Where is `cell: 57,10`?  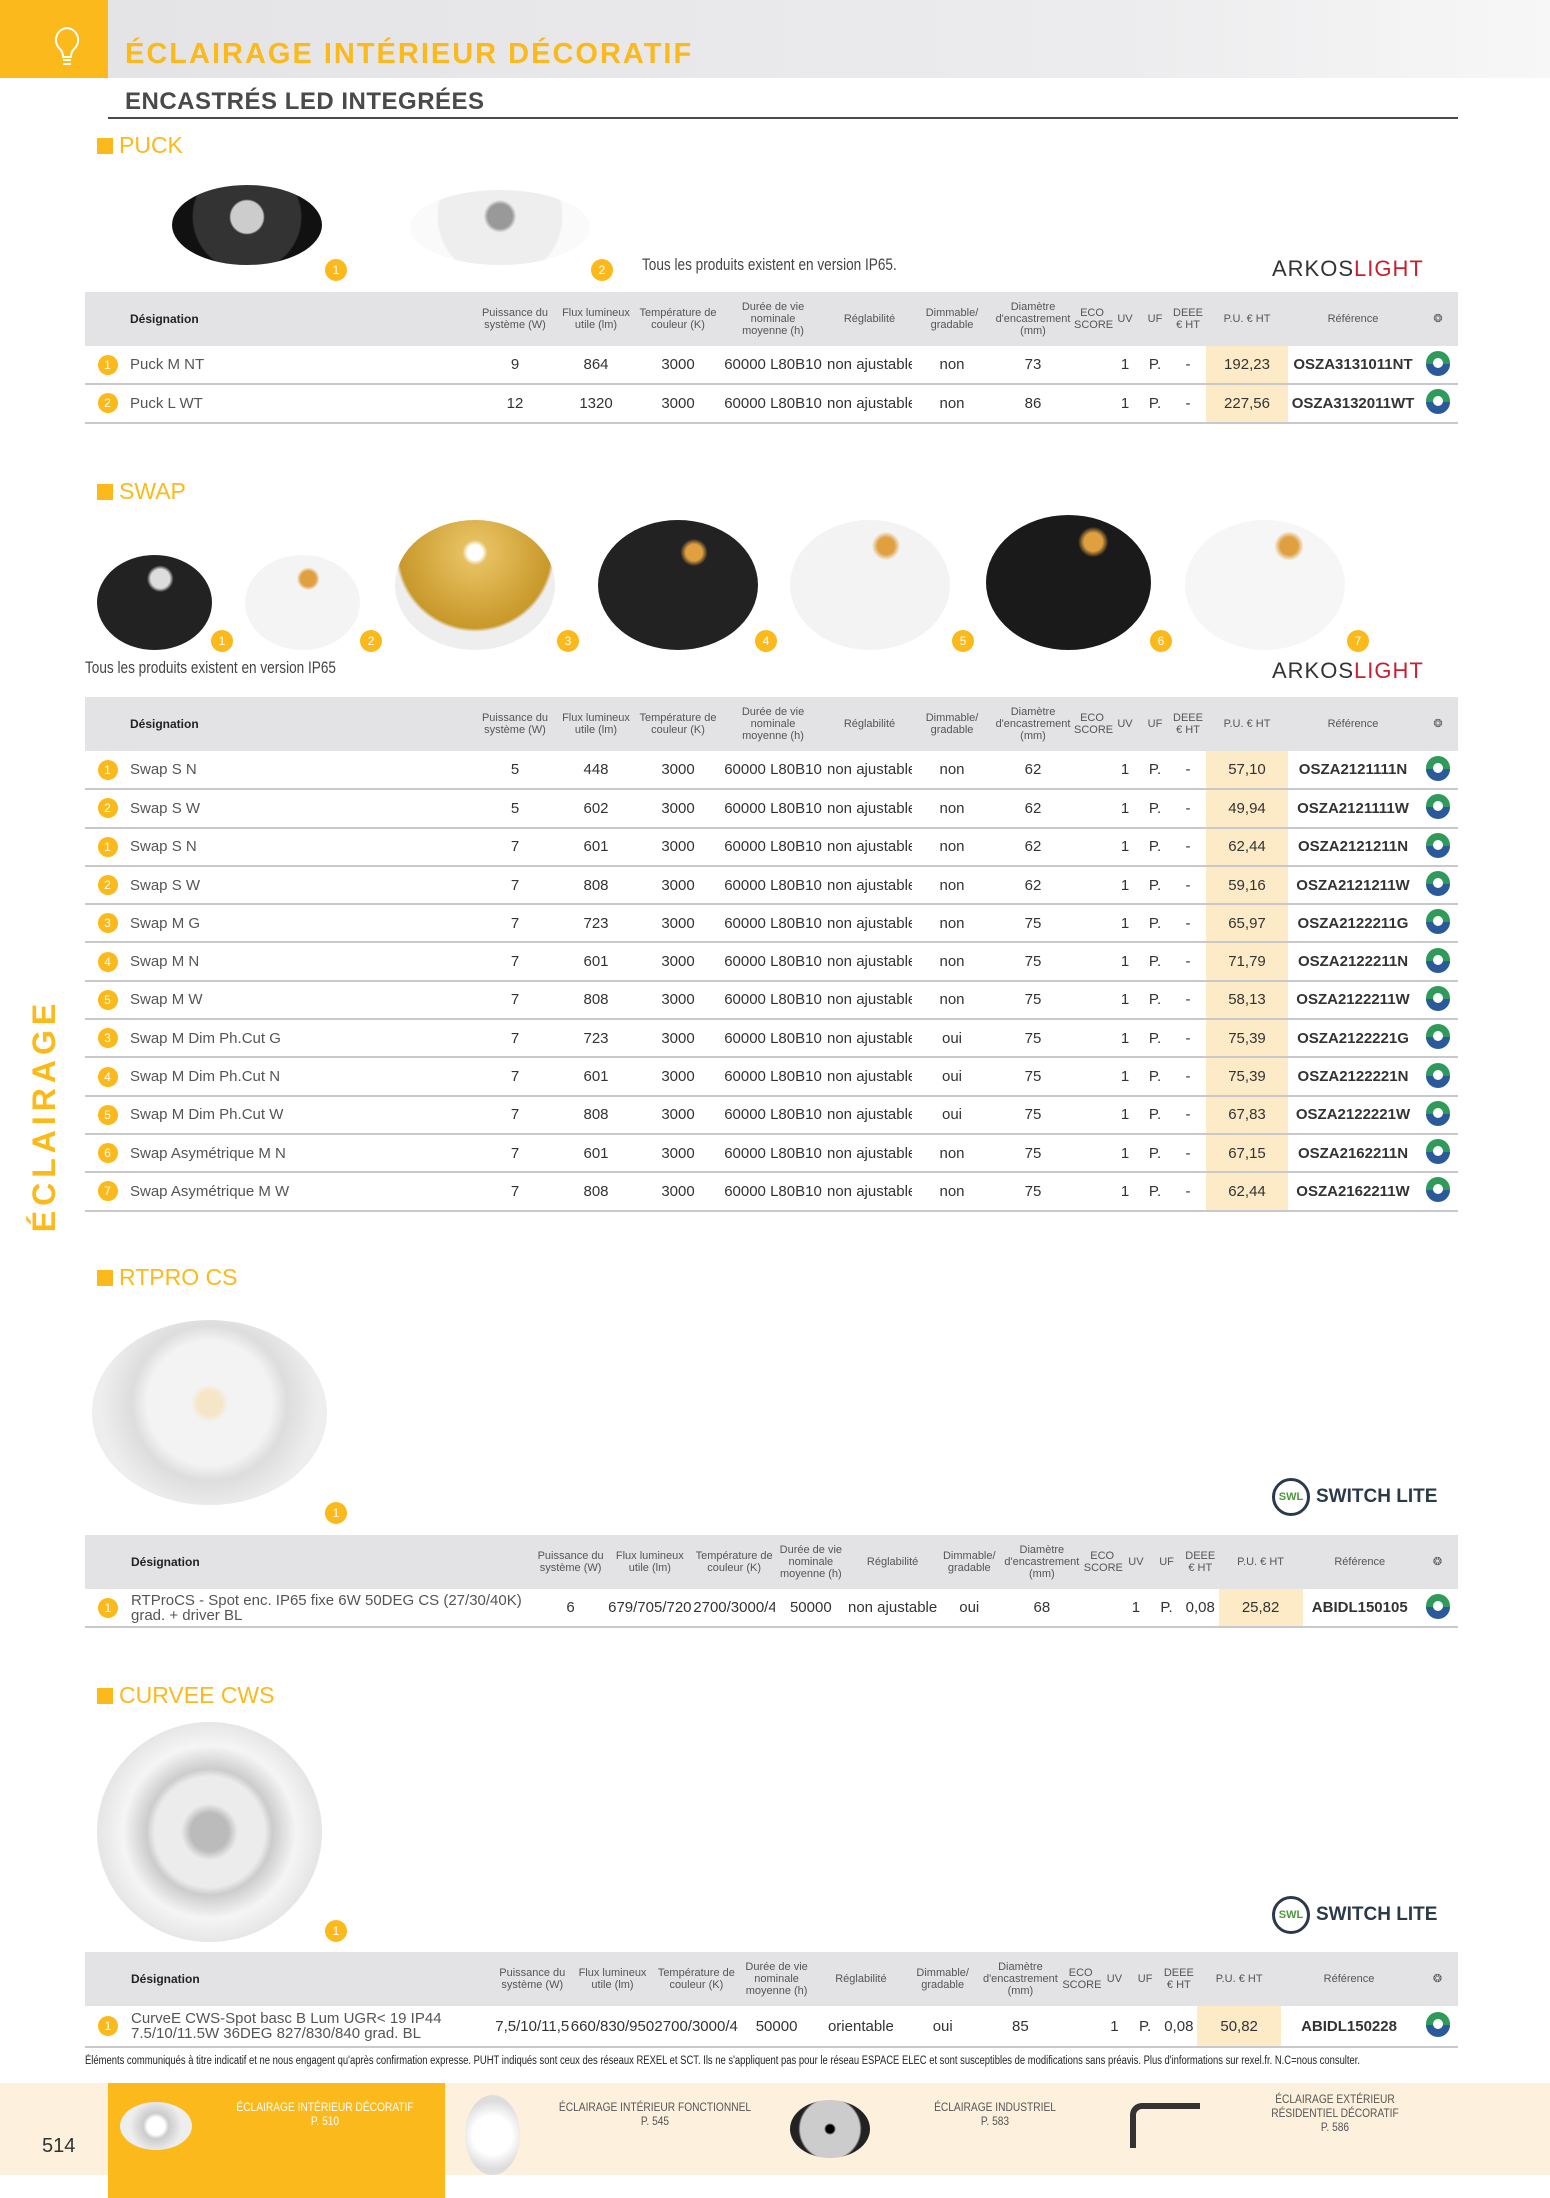 cell: 57,10 is located at coordinates (1247, 771).